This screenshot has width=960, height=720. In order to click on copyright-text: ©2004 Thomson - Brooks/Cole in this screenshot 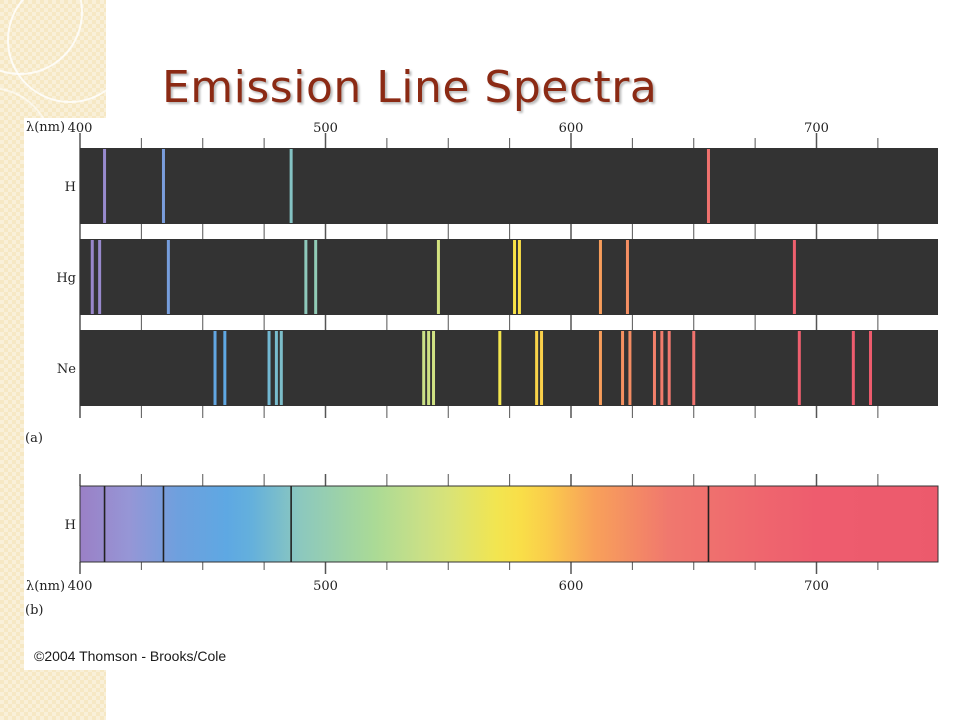, I will do `click(130, 656)`.